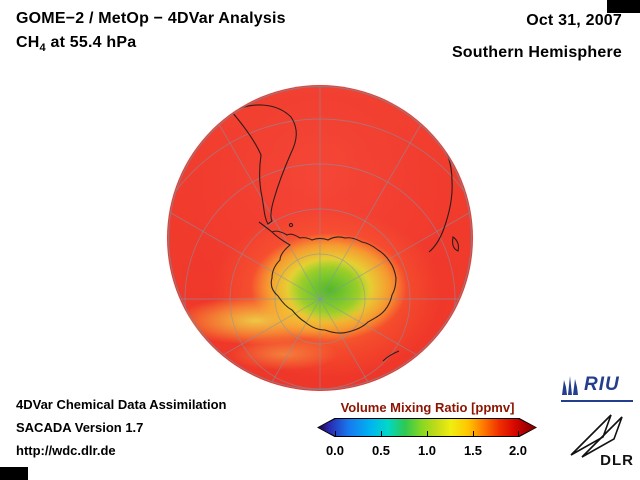 This screenshot has width=640, height=480. What do you see at coordinates (391, 356) in the screenshot?
I see `coastline-new-zealand` at bounding box center [391, 356].